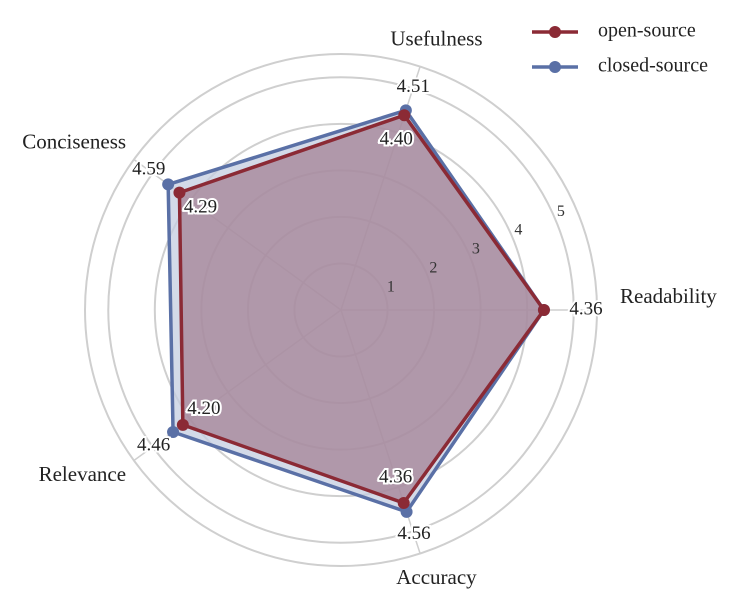  I want to click on legend-label: open-source, so click(647, 31).